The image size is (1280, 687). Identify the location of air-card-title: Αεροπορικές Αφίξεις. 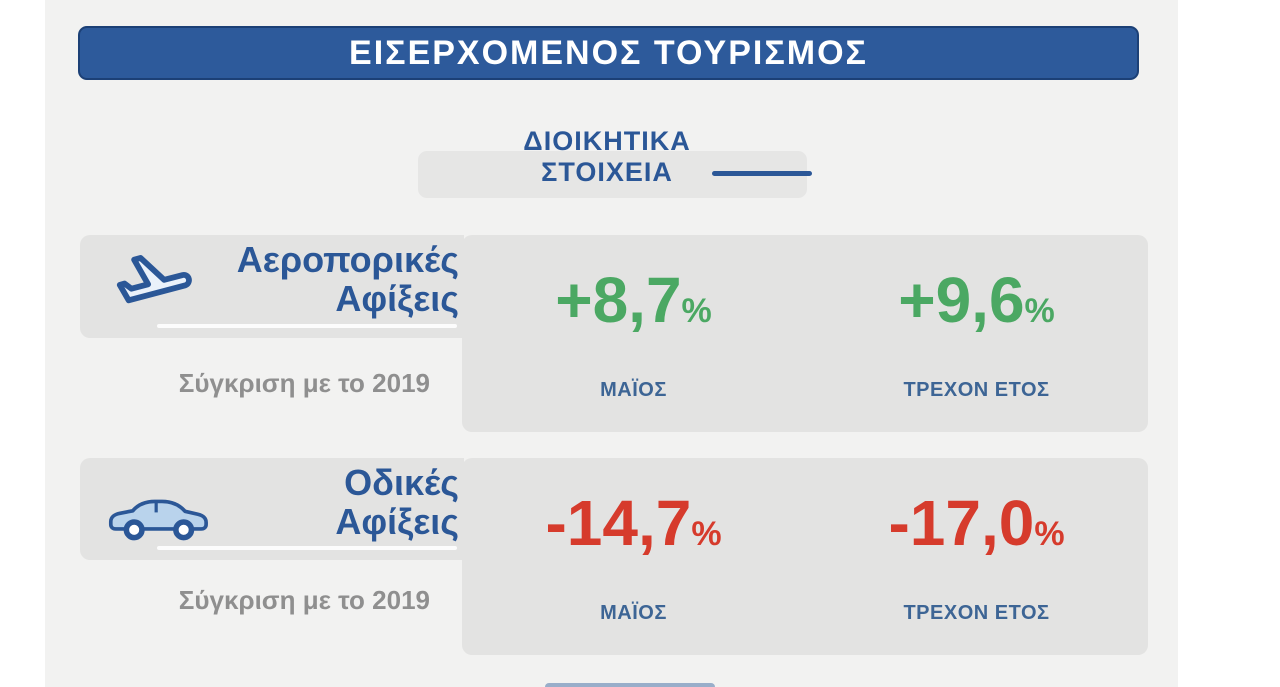
(327, 279).